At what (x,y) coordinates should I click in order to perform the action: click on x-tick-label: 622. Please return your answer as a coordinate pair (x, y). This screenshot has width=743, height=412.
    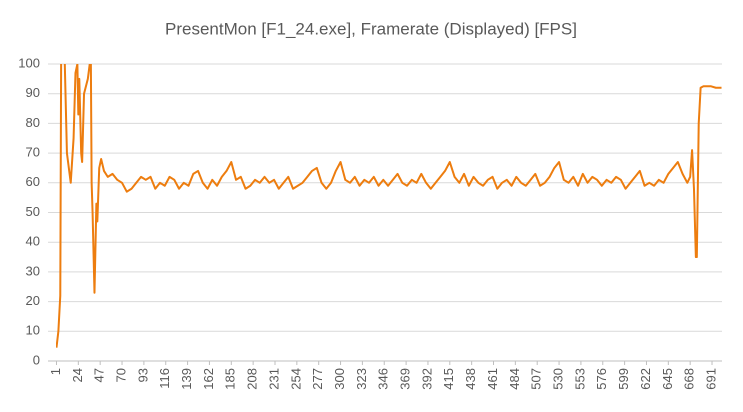
    Looking at the image, I should click on (645, 379).